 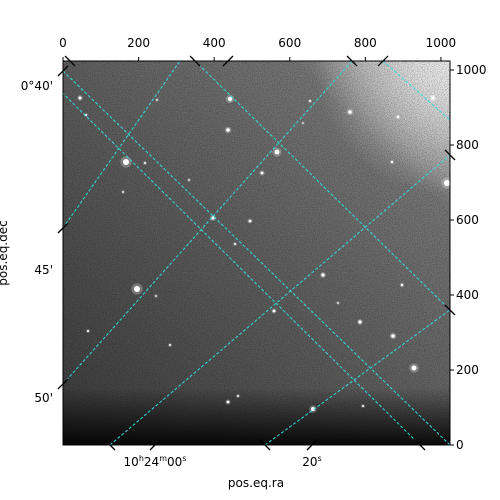 What do you see at coordinates (311, 461) in the screenshot?
I see `ra-tick-label: 20s` at bounding box center [311, 461].